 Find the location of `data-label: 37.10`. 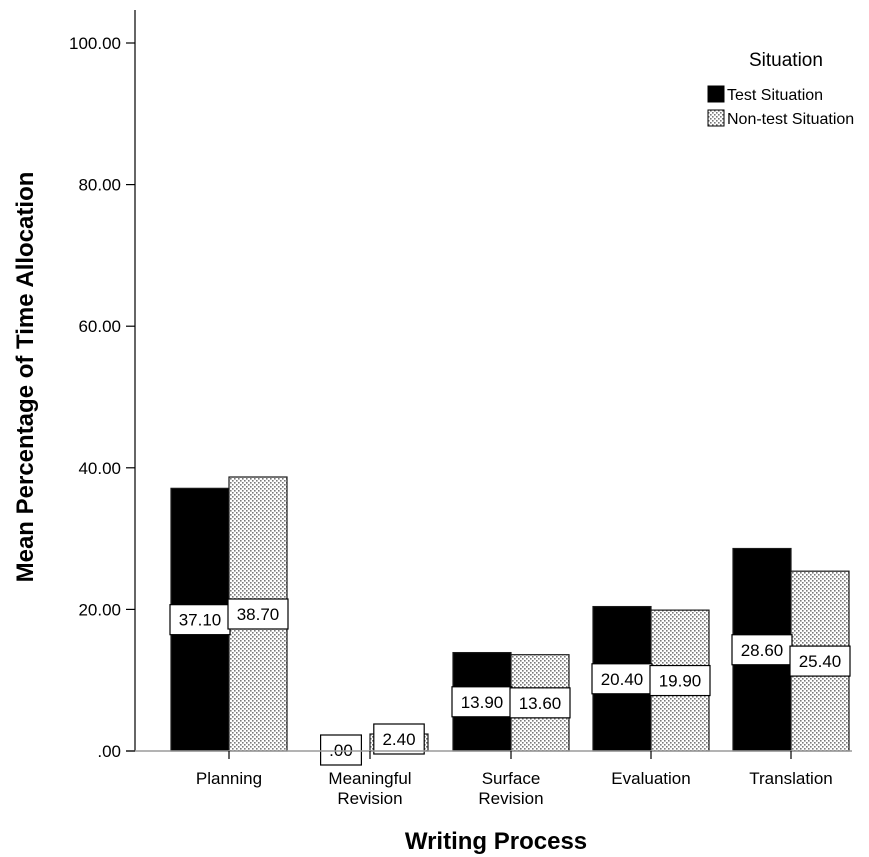

data-label: 37.10 is located at coordinates (200, 620).